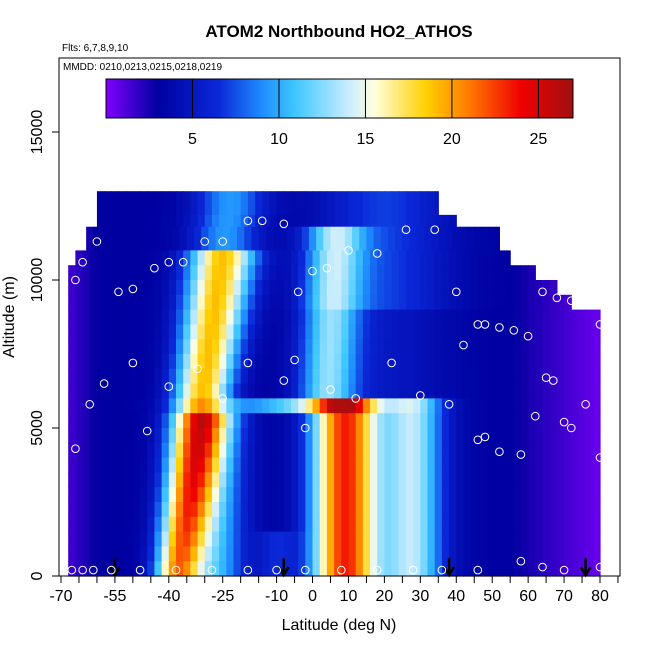 The width and height of the screenshot is (650, 650). Describe the element at coordinates (279, 139) in the screenshot. I see `colorbar-tick-label: 10` at that location.